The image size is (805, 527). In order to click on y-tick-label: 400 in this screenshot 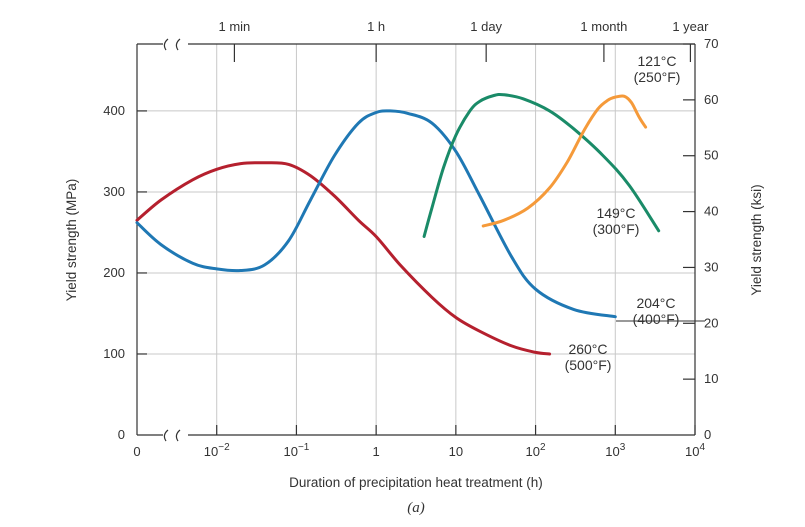, I will do `click(114, 110)`.